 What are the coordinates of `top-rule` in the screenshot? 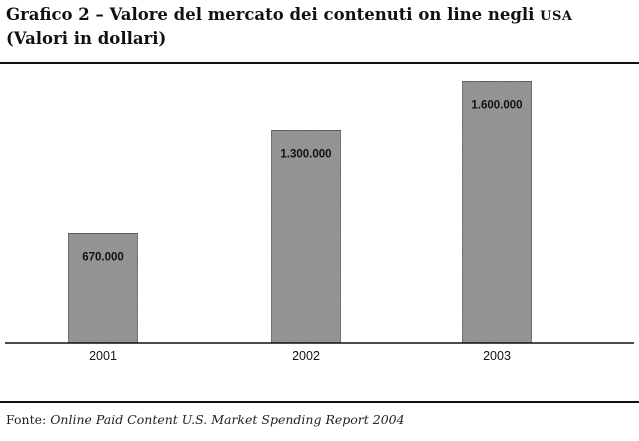 It's located at (319, 63).